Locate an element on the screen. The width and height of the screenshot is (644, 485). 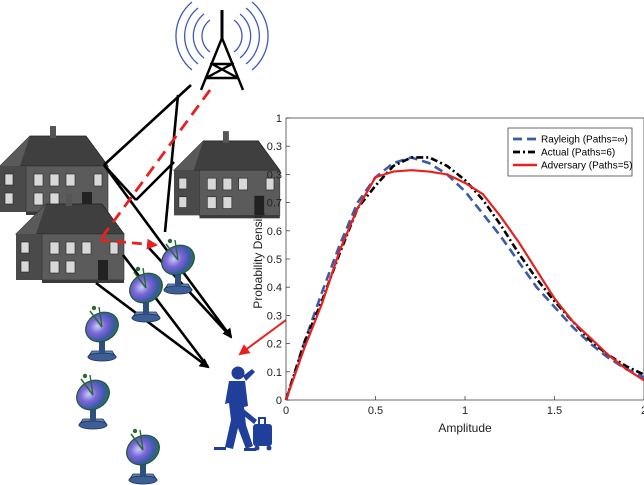
x-tick-label: 0.5 is located at coordinates (375, 411).